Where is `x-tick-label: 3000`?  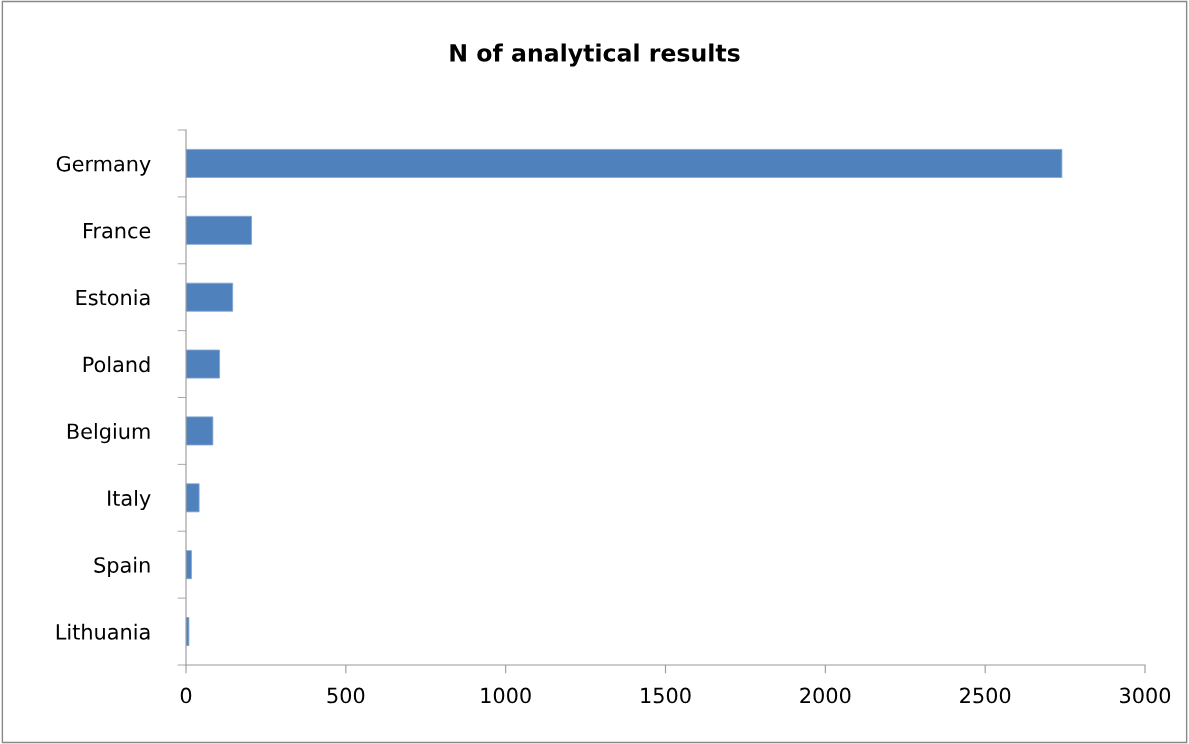
x-tick-label: 3000 is located at coordinates (1145, 695).